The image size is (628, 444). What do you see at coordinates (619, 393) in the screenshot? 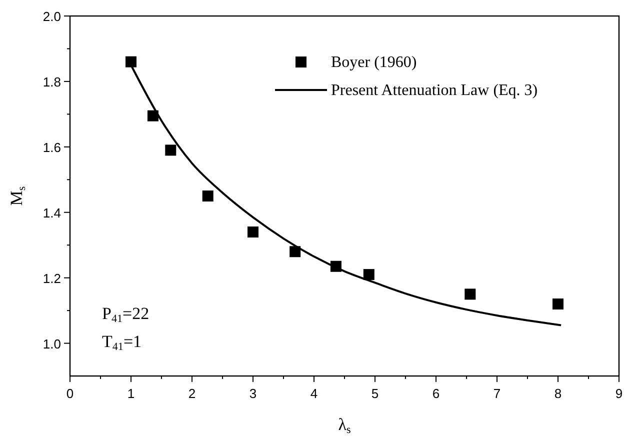
I see `x-tick-label: 9` at bounding box center [619, 393].